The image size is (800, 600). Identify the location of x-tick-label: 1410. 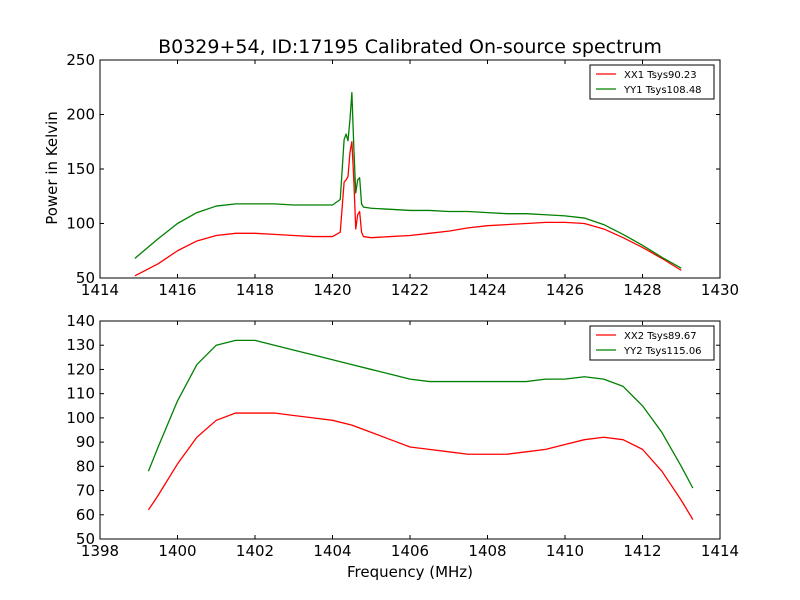
(565, 551).